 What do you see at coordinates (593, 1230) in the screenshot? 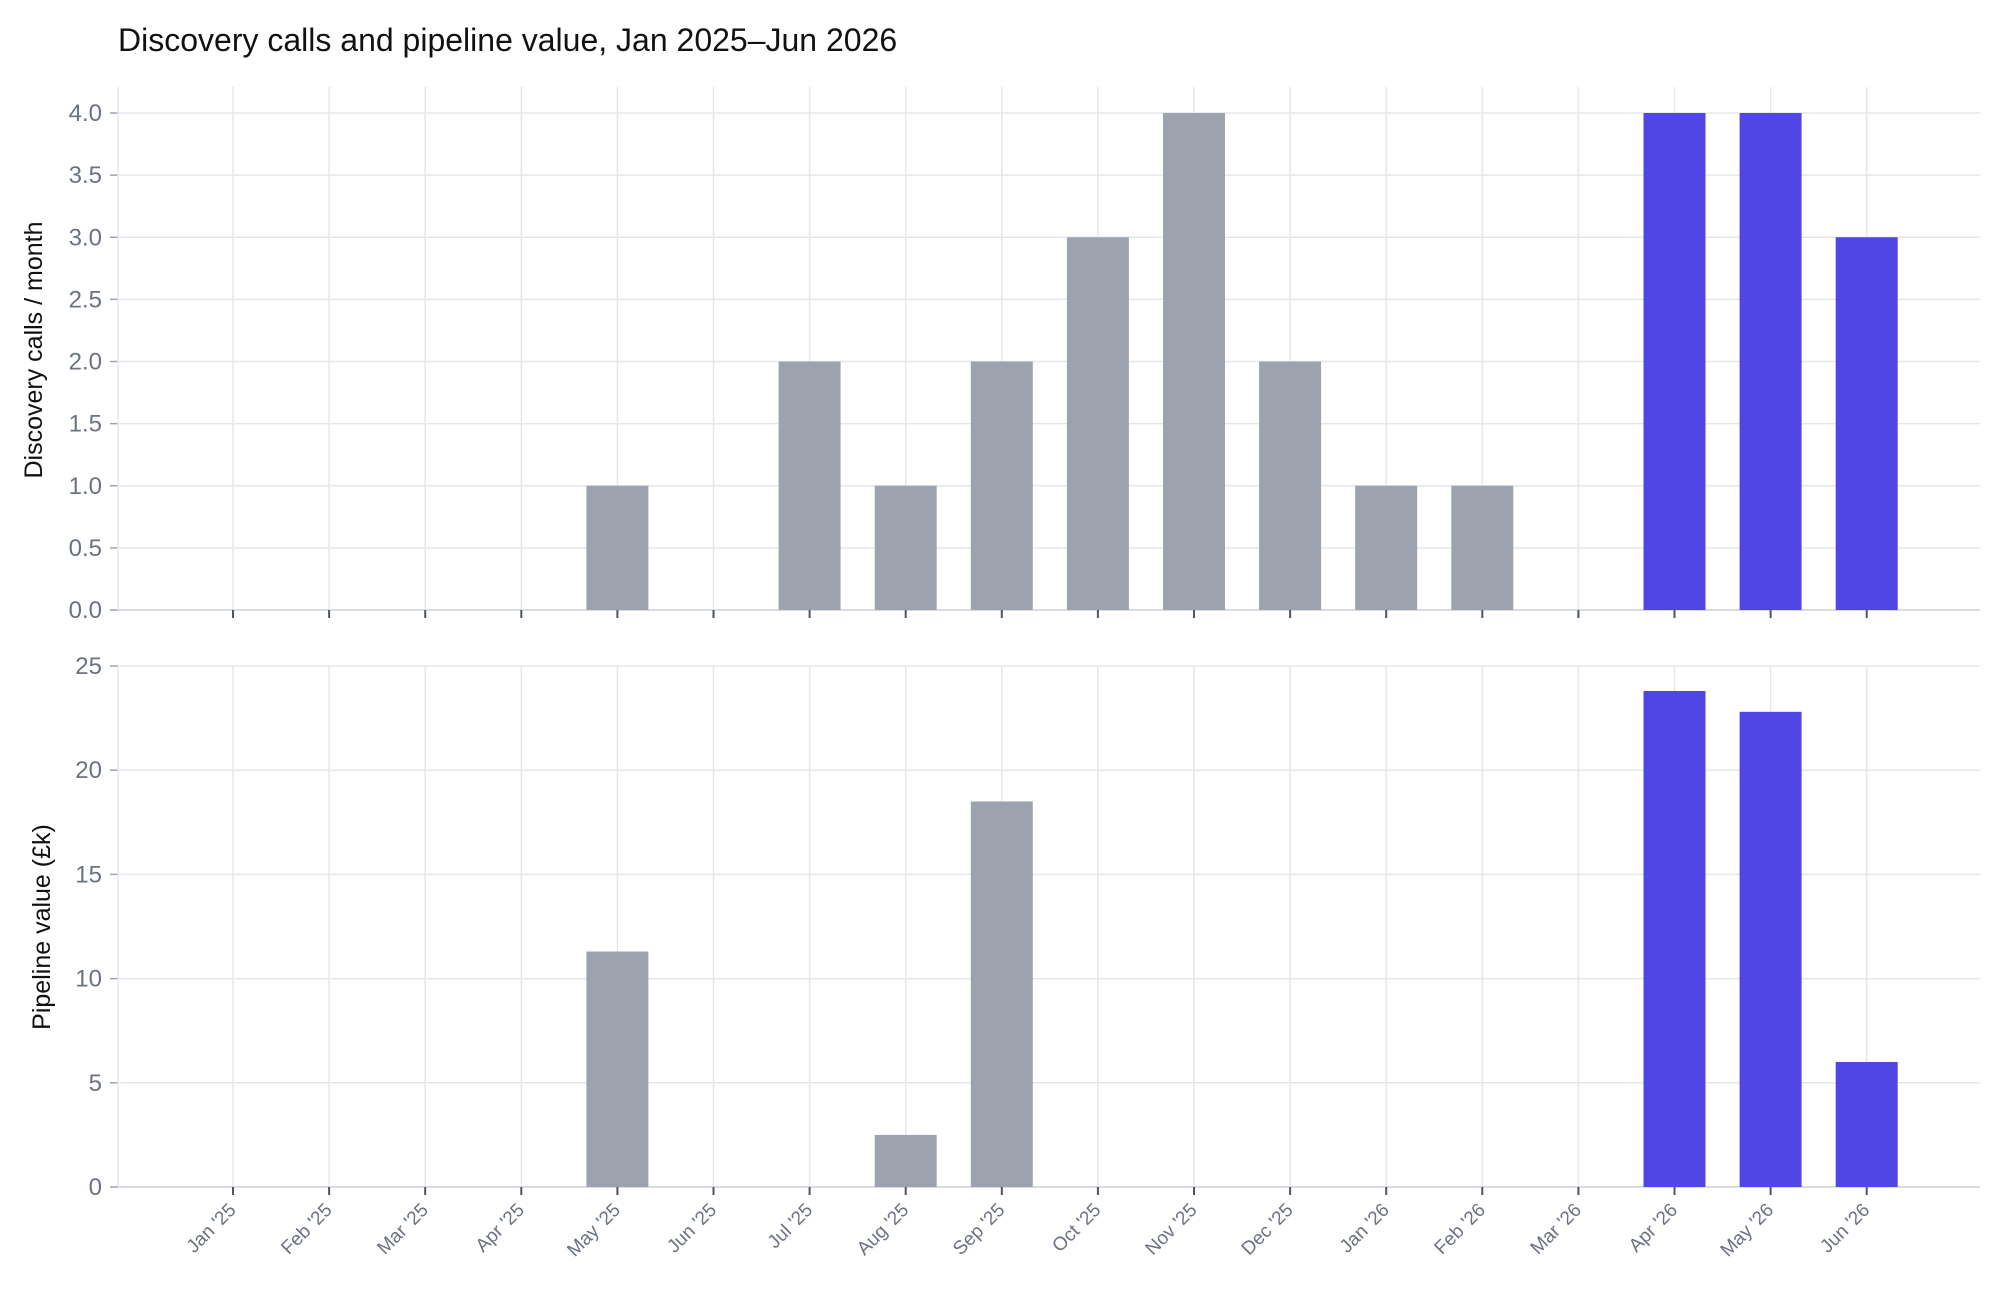
I see `x-tick-label: May '25` at bounding box center [593, 1230].